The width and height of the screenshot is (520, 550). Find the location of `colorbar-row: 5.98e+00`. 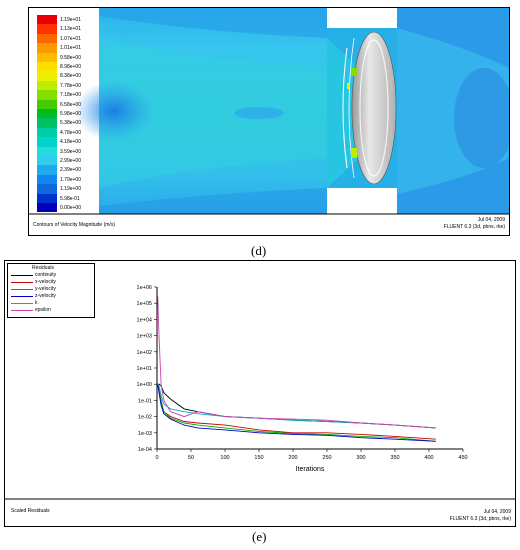

colorbar-row: 5.98e+00 is located at coordinates (72, 114).